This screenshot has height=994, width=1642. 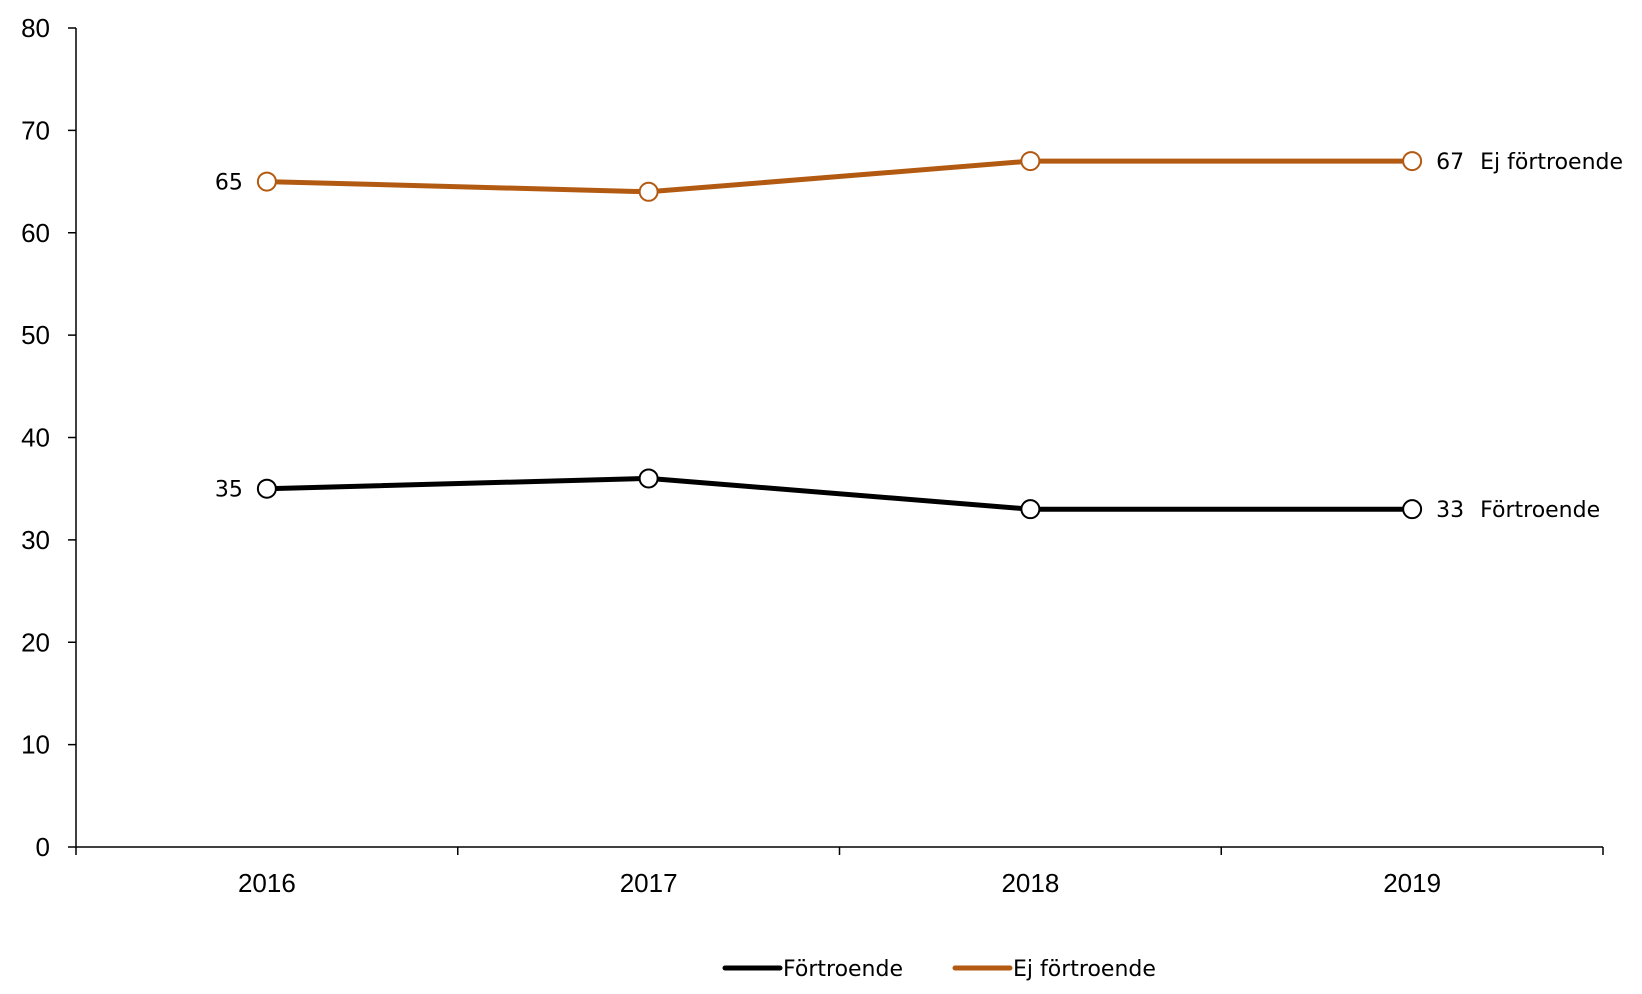 What do you see at coordinates (843, 969) in the screenshot?
I see `legend-label: Förtroende` at bounding box center [843, 969].